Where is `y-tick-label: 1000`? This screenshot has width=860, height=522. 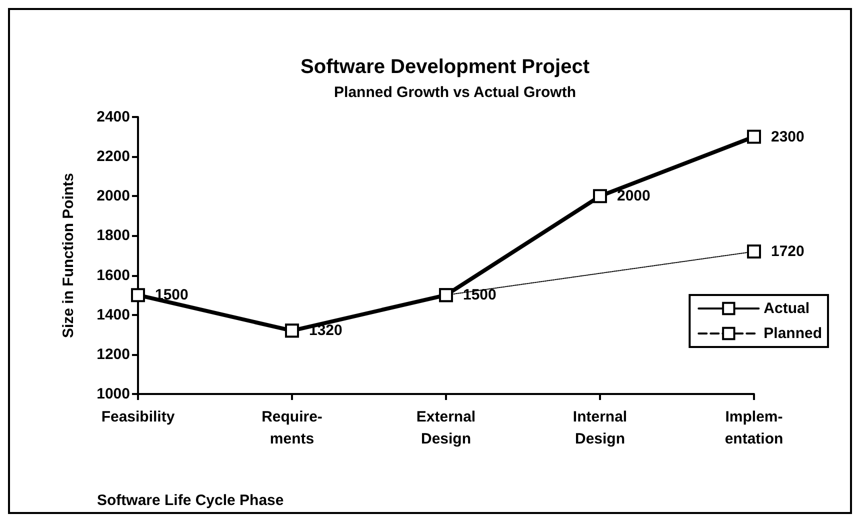 y-tick-label: 1000 is located at coordinates (113, 394).